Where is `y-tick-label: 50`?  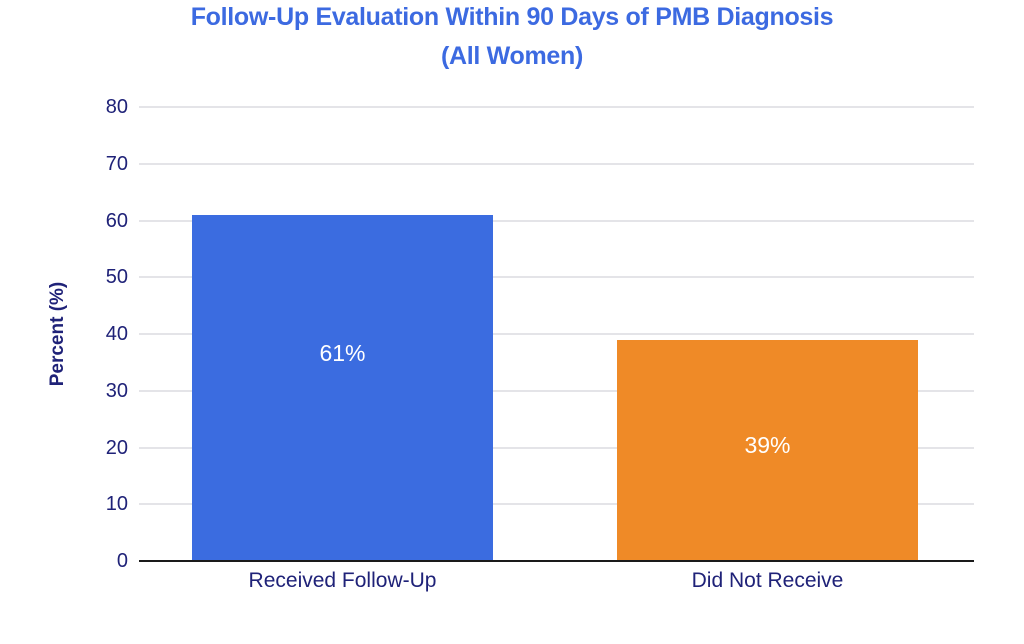 y-tick-label: 50 is located at coordinates (116, 277).